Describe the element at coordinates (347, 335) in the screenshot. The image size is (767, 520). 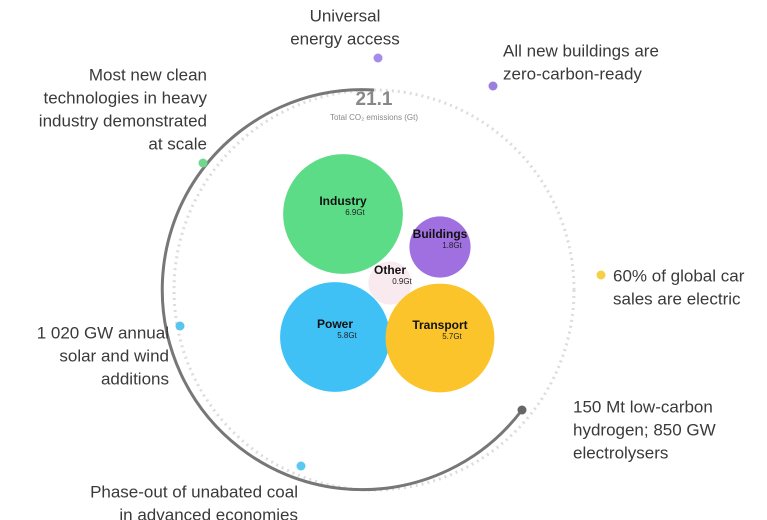
I see `bubble-value: 5.8Gt` at that location.